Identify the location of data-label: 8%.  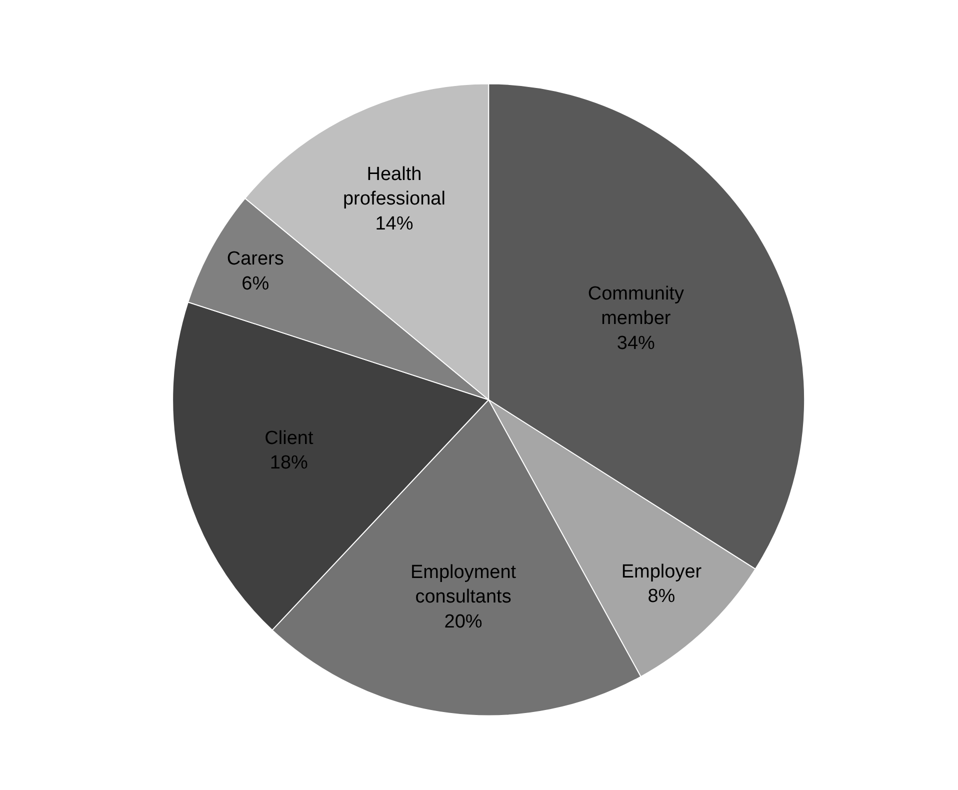
(662, 597).